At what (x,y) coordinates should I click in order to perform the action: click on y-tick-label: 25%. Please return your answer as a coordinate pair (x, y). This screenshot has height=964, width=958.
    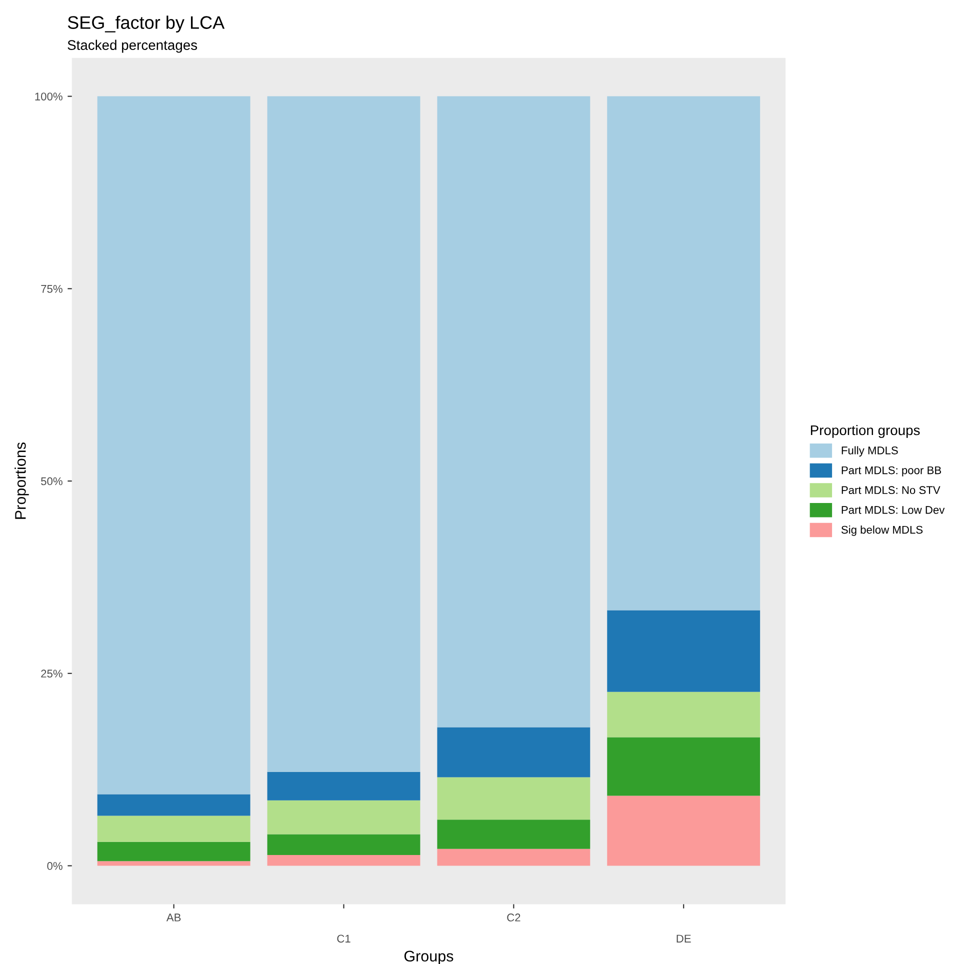
    Looking at the image, I should click on (51, 674).